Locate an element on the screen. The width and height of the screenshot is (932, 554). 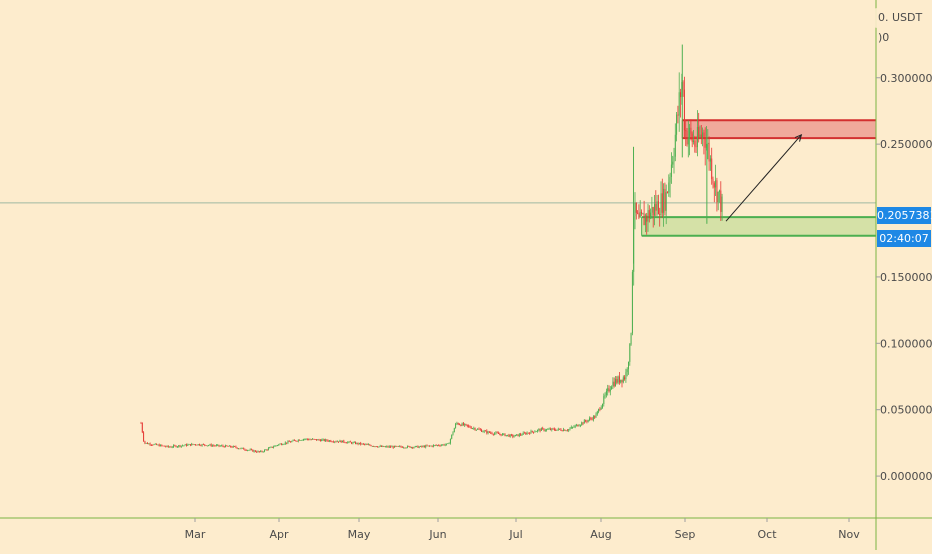
x-tick-label: May is located at coordinates (359, 534).